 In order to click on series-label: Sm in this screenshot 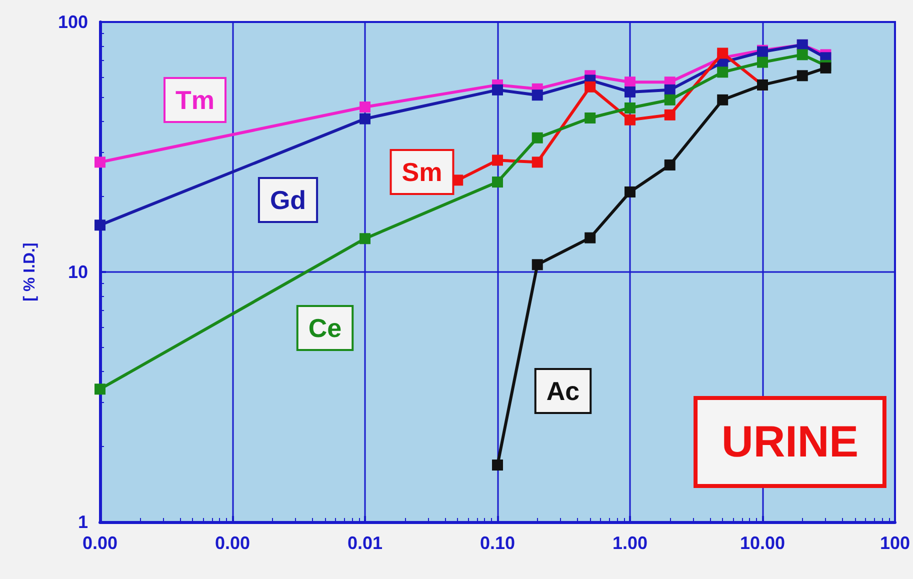, I will do `click(422, 172)`.